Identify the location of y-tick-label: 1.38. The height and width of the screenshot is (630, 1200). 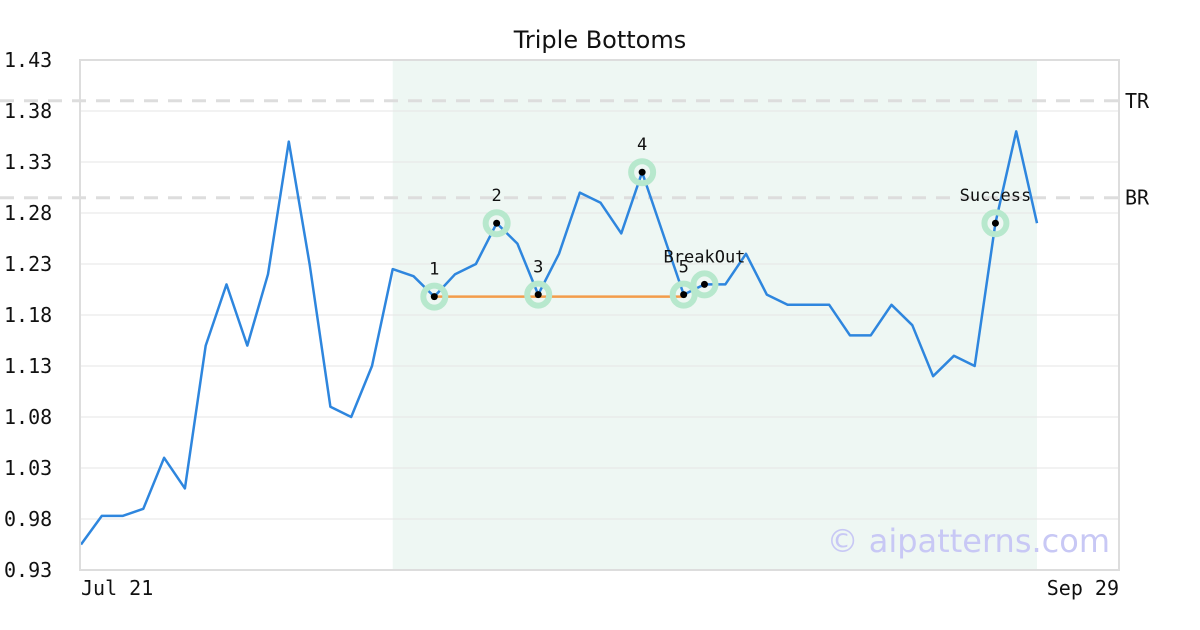
(28, 111).